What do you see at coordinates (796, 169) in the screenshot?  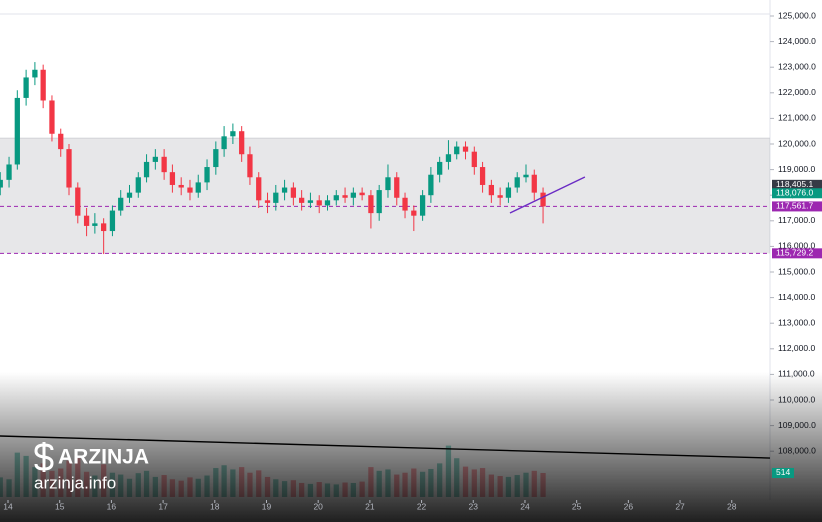 I see `y-tick-label: 119,000.0` at bounding box center [796, 169].